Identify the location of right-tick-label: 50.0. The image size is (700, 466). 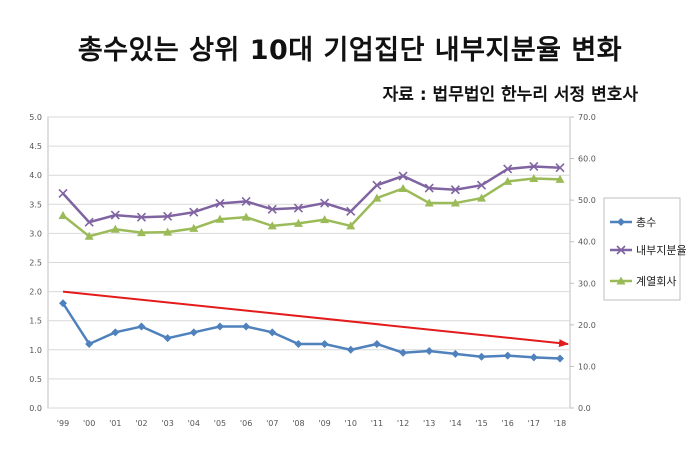
(587, 200).